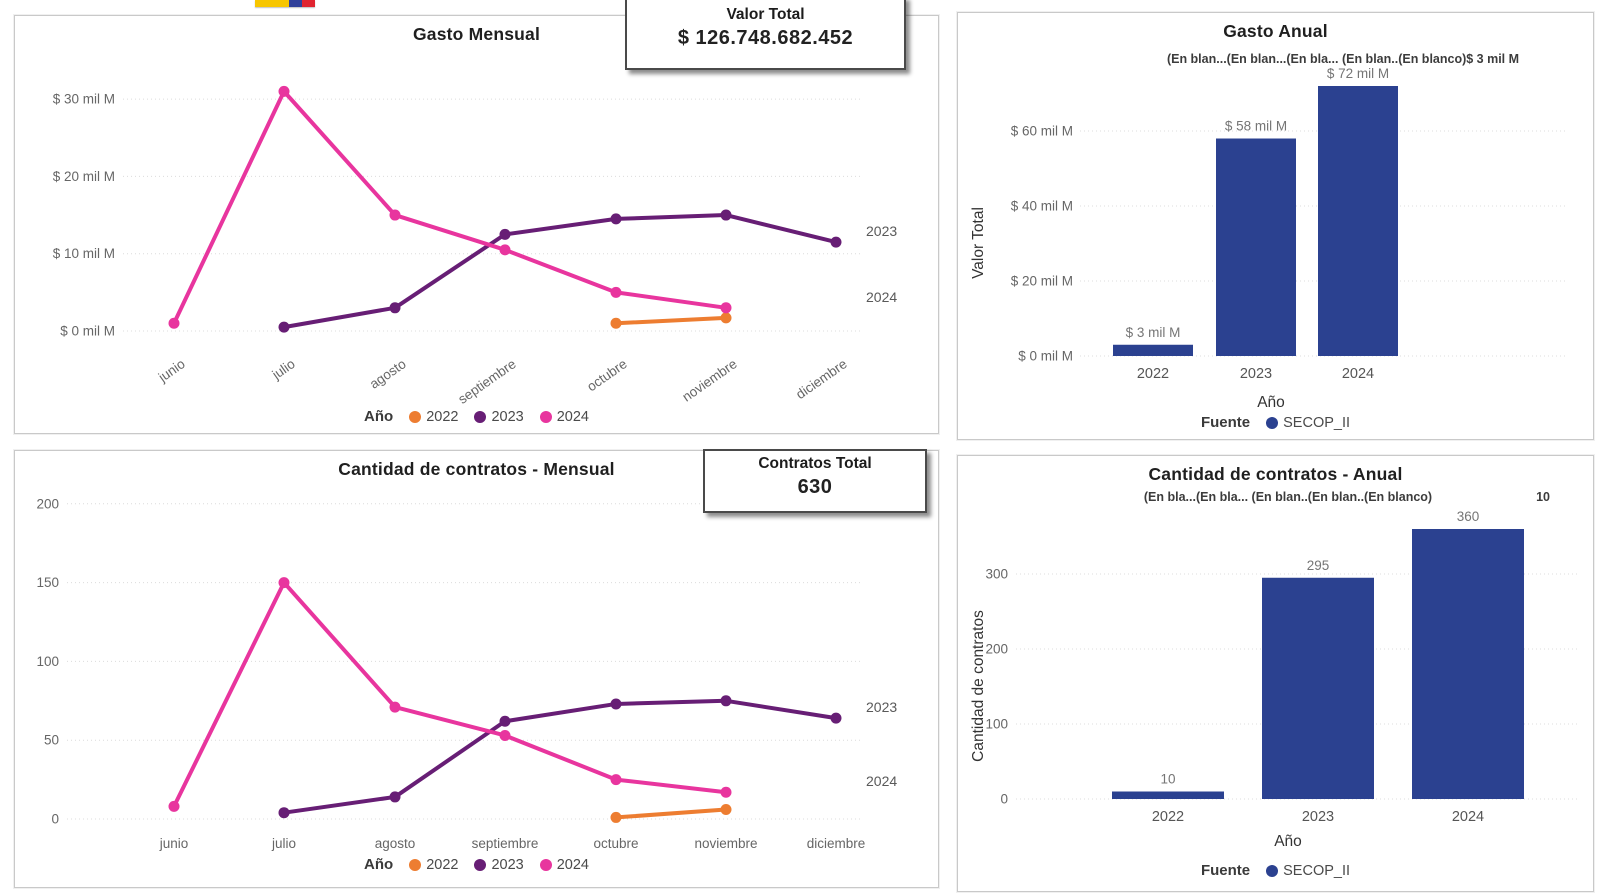 The image size is (1607, 896). What do you see at coordinates (450, 207) in the screenshot?
I see `line-2024` at bounding box center [450, 207].